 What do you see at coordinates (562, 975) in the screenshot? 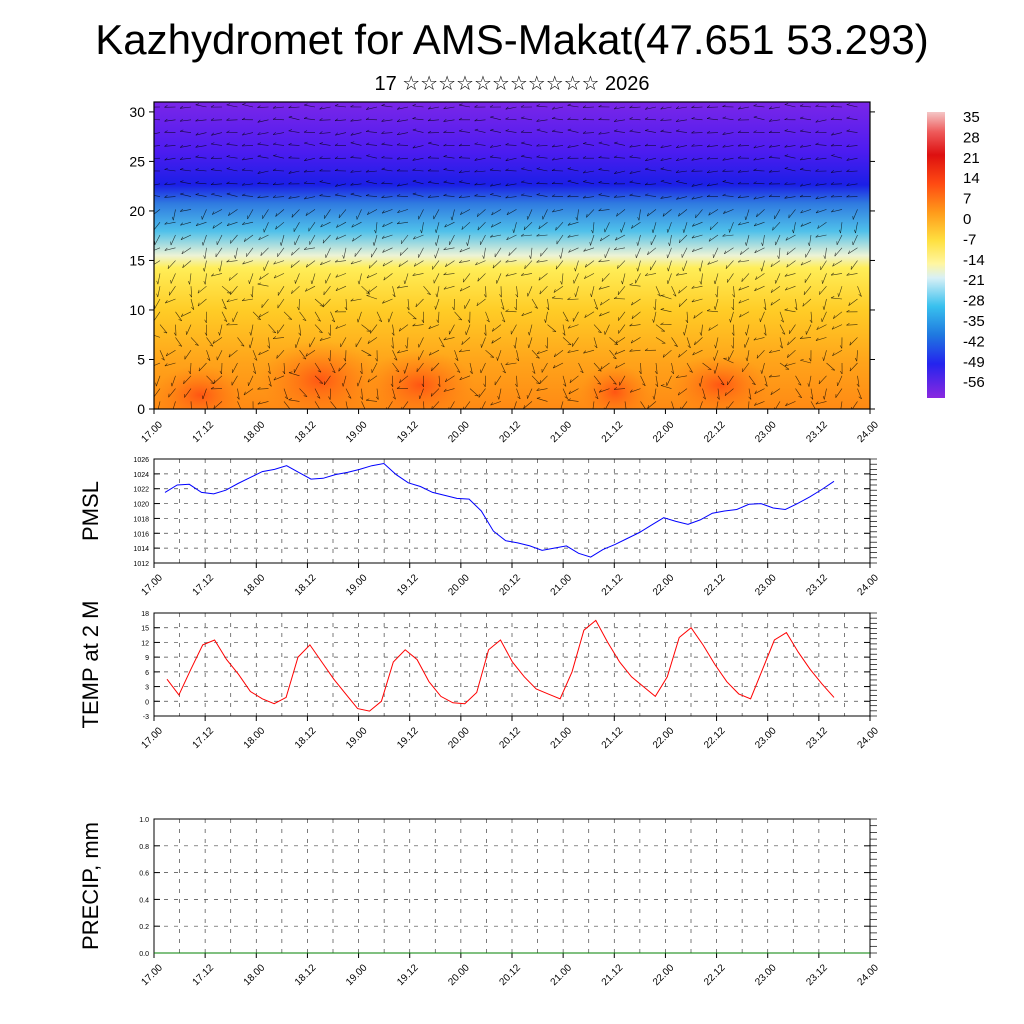
I see `x-tick-label: 21.00` at bounding box center [562, 975].